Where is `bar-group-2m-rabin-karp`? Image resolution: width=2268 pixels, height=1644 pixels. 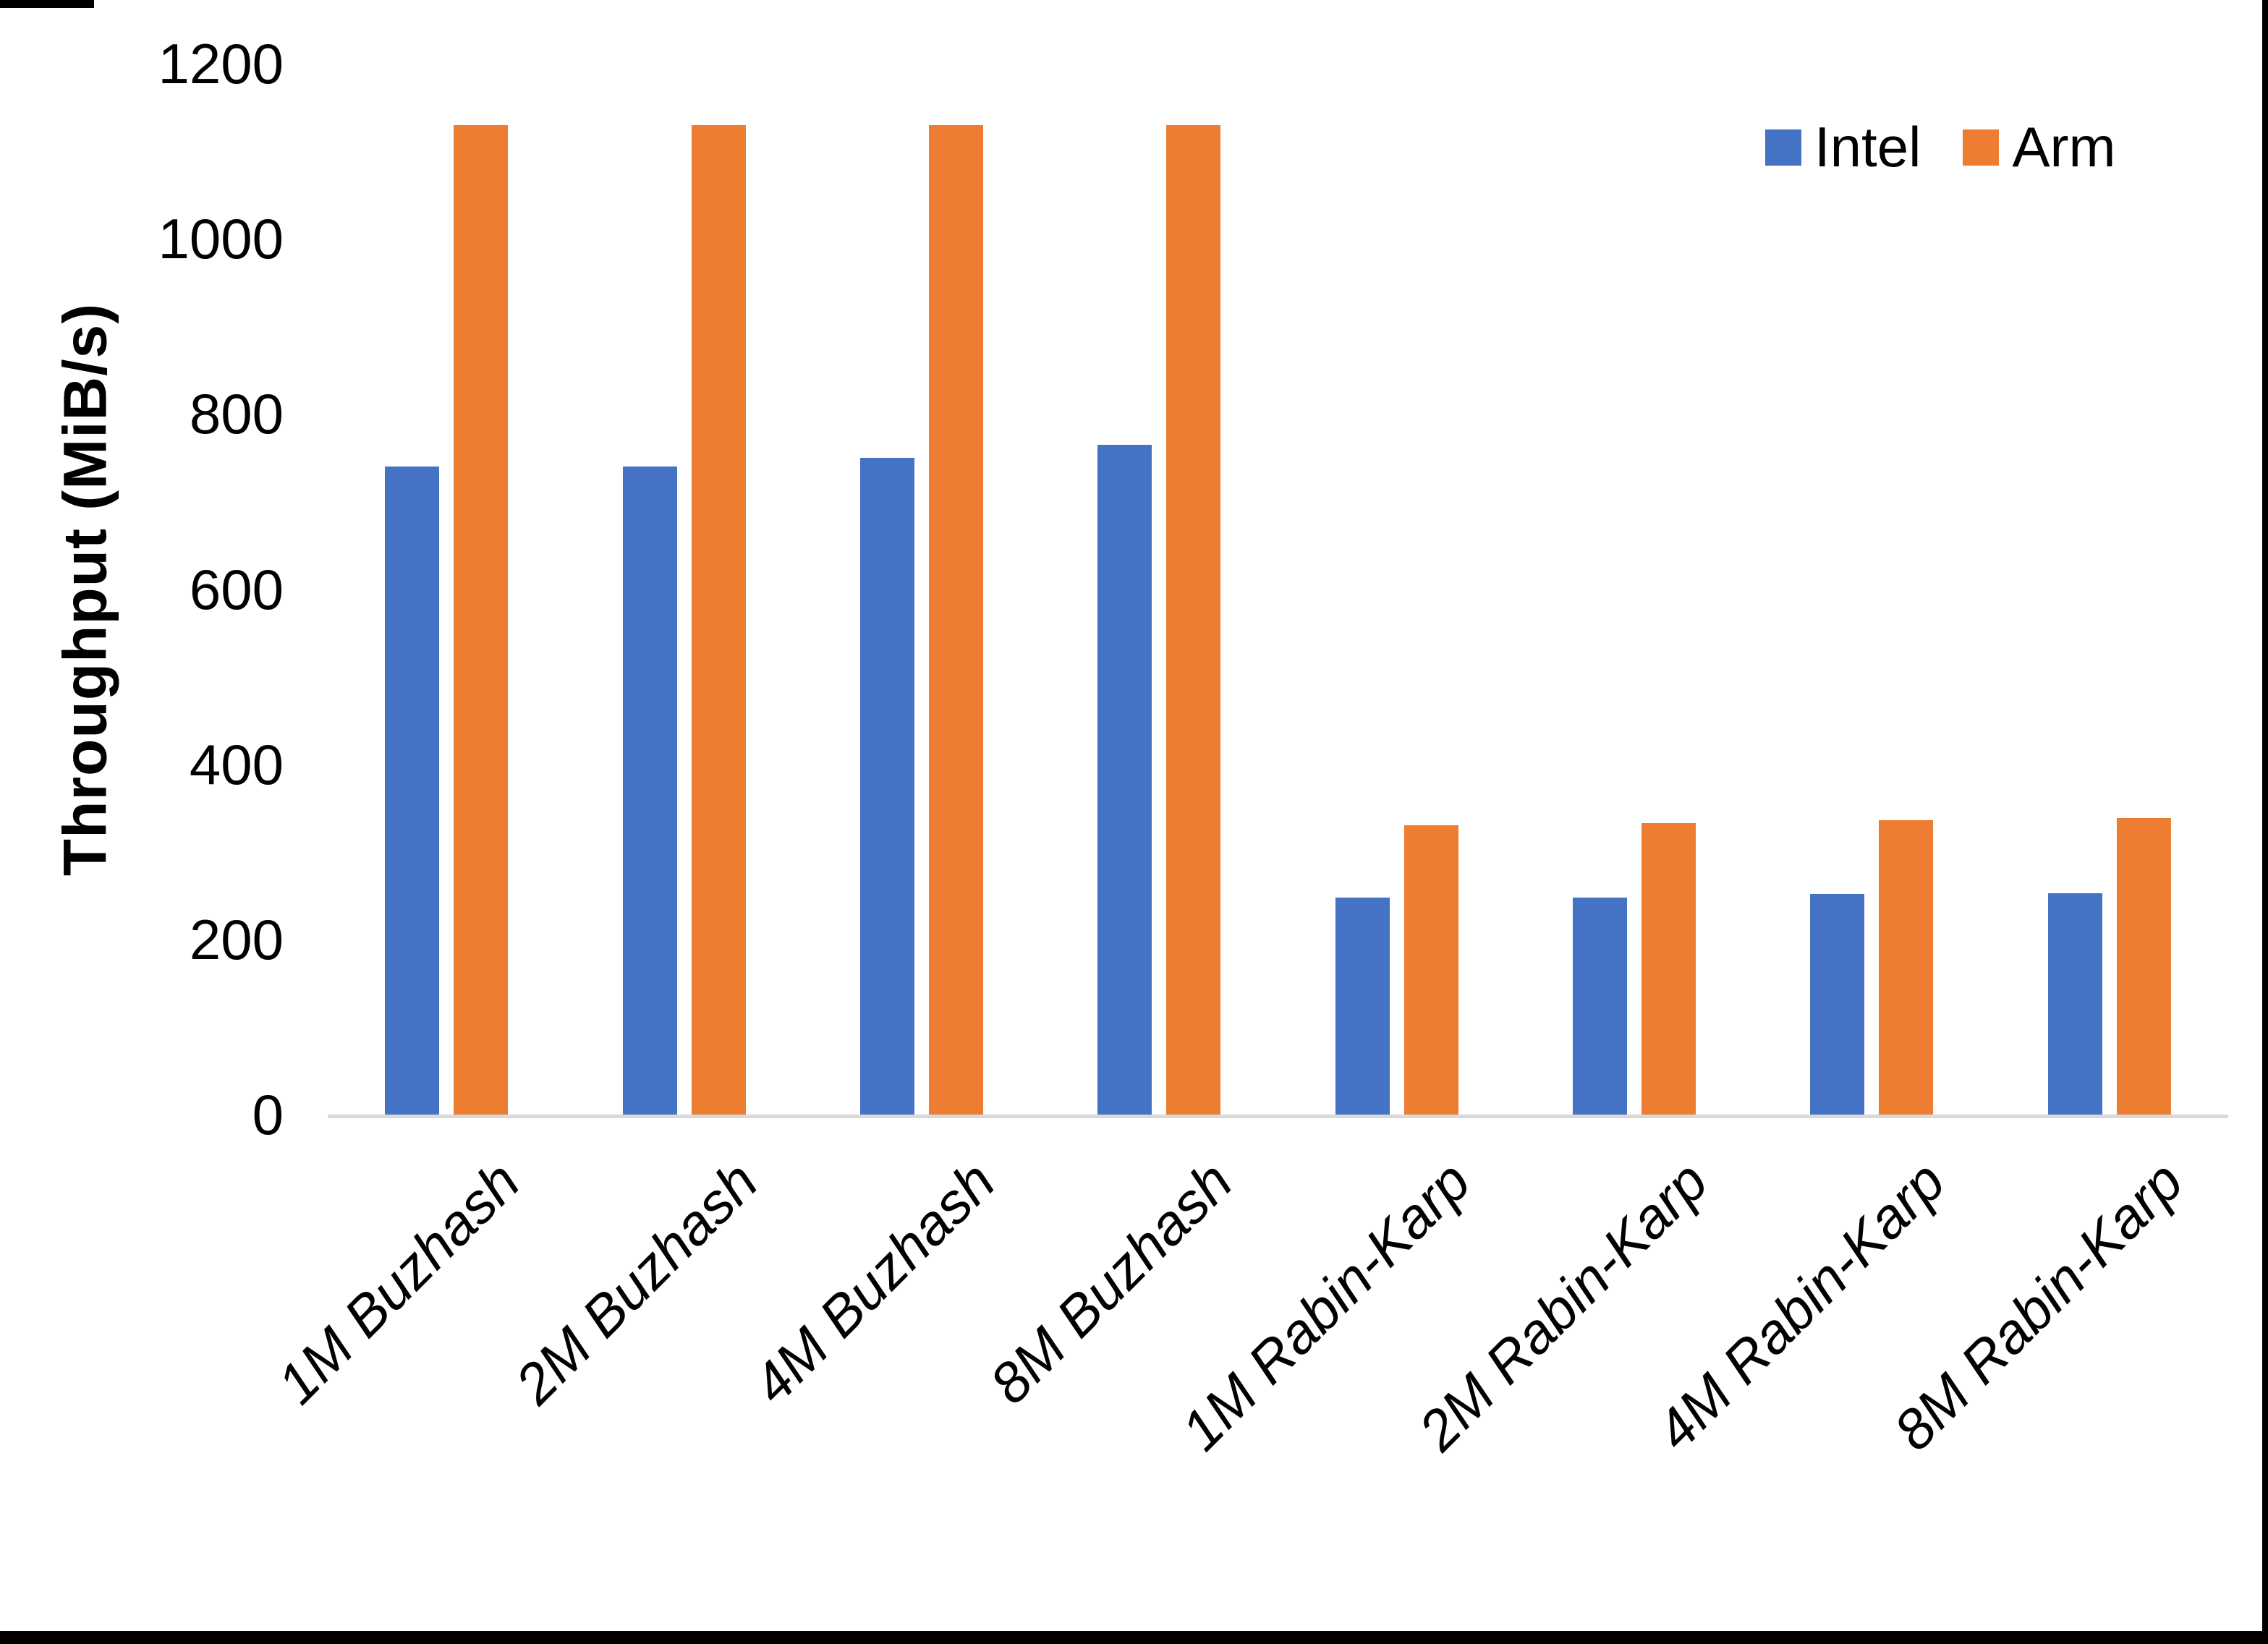
bar-group-2m-rabin-karp is located at coordinates (1634, 589).